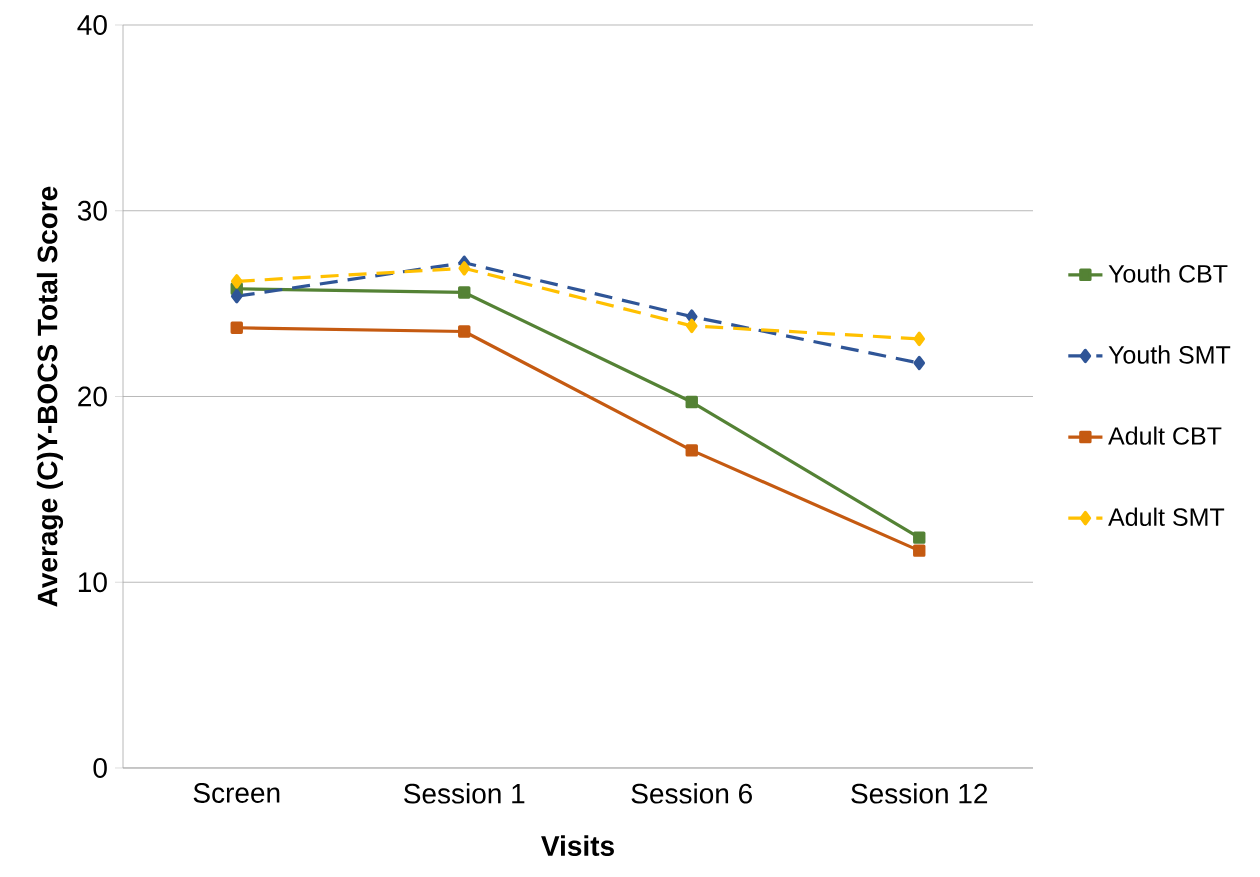 The image size is (1260, 877). What do you see at coordinates (1166, 516) in the screenshot?
I see `legend-label: Adult SMT` at bounding box center [1166, 516].